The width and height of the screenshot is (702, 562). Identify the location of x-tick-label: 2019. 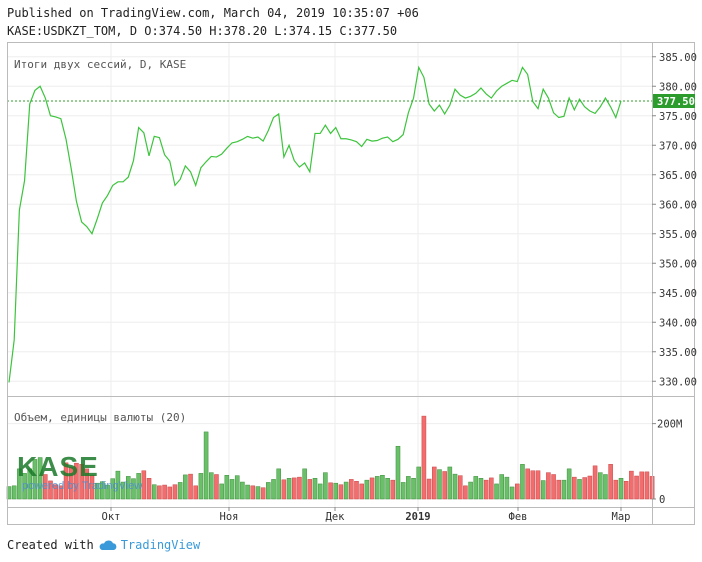
(417, 517).